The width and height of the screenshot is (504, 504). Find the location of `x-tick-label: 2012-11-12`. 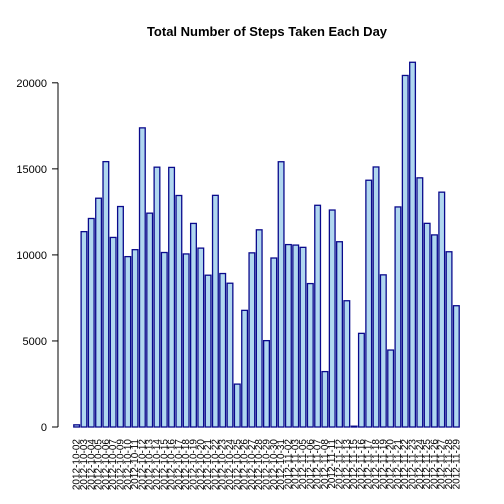

x-tick-label: 2012-11-12 is located at coordinates (340, 464).